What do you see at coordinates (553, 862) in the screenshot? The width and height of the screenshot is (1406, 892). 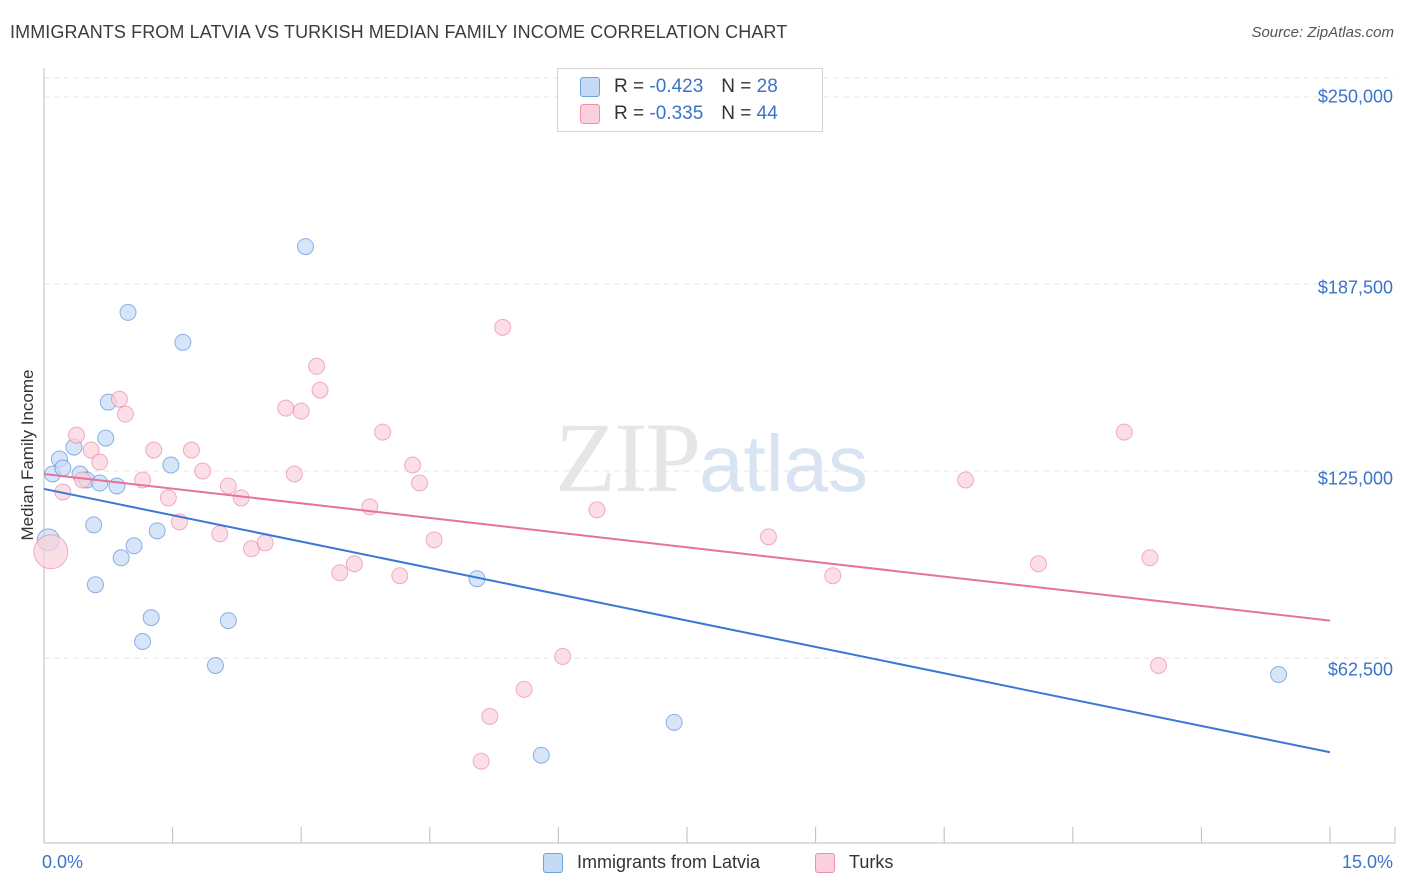 I see `series-swatch-latvia` at bounding box center [553, 862].